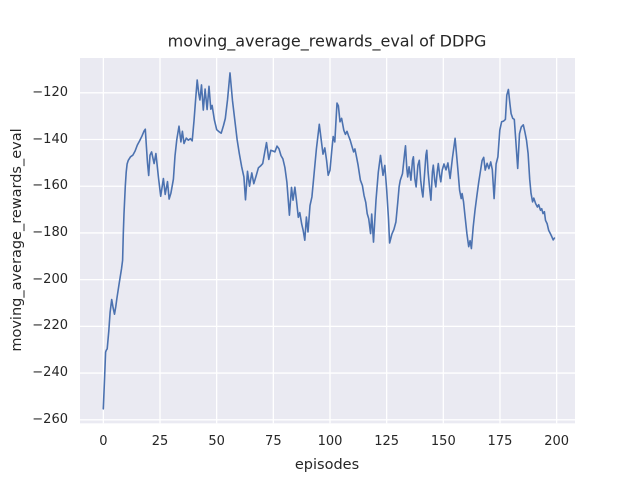  I want to click on x-tick-label: 175, so click(500, 441).